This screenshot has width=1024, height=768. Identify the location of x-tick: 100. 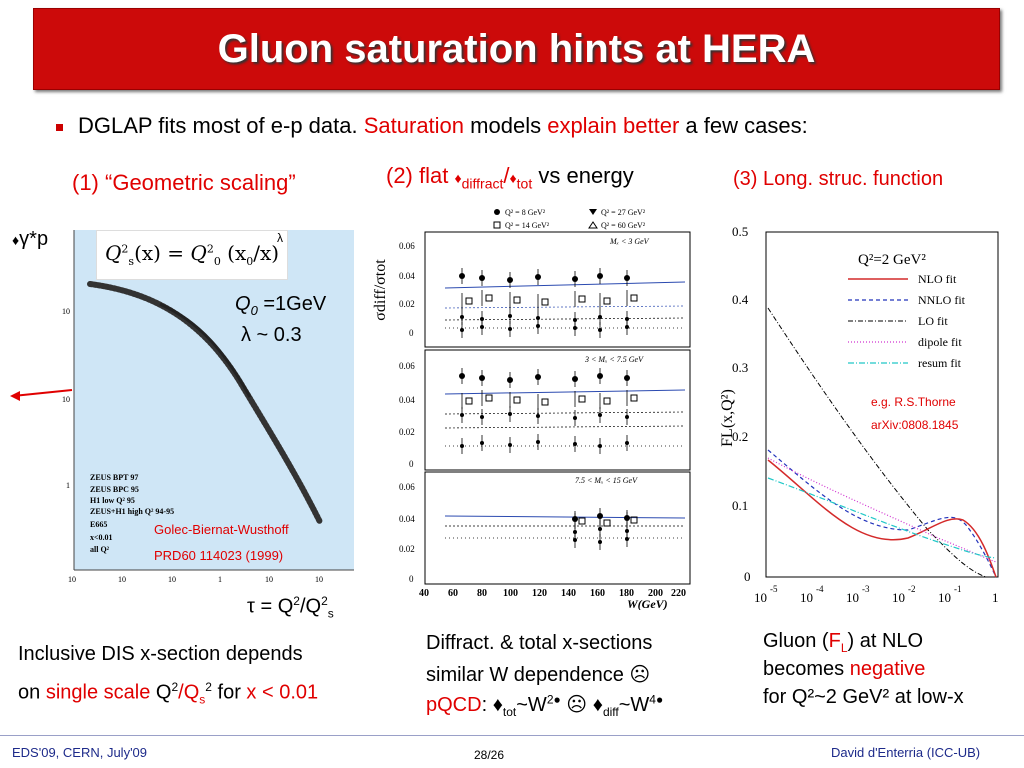
(510, 593).